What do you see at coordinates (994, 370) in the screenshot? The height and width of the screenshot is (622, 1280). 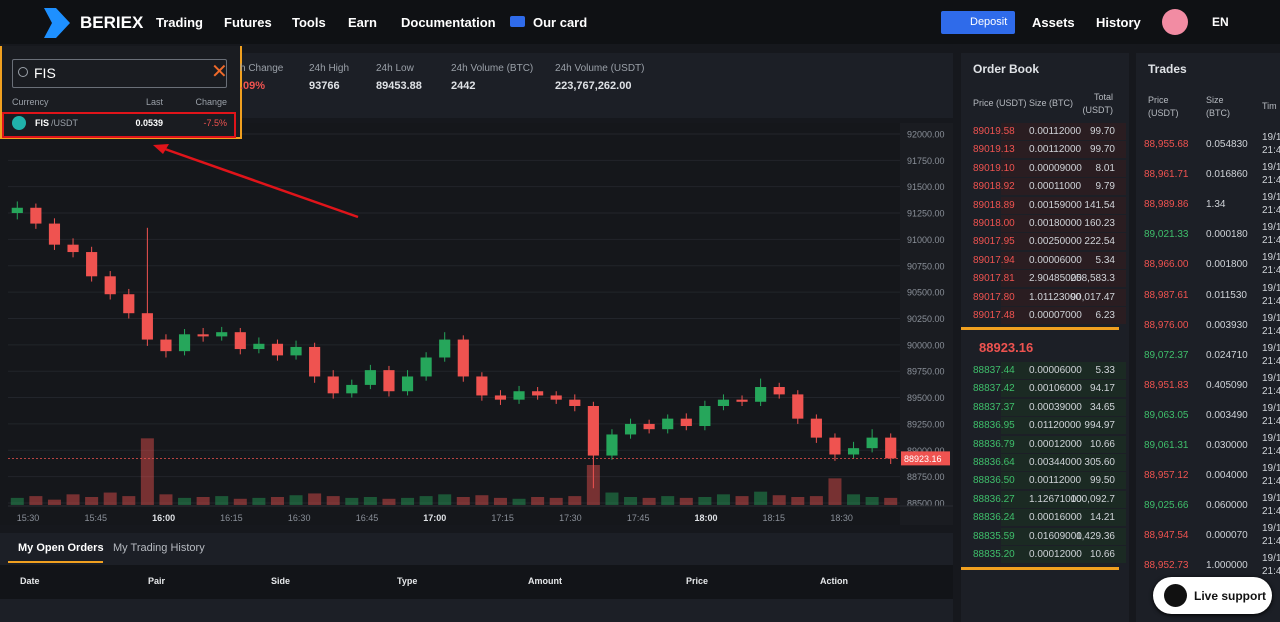 I see `book-price: 88837.44` at bounding box center [994, 370].